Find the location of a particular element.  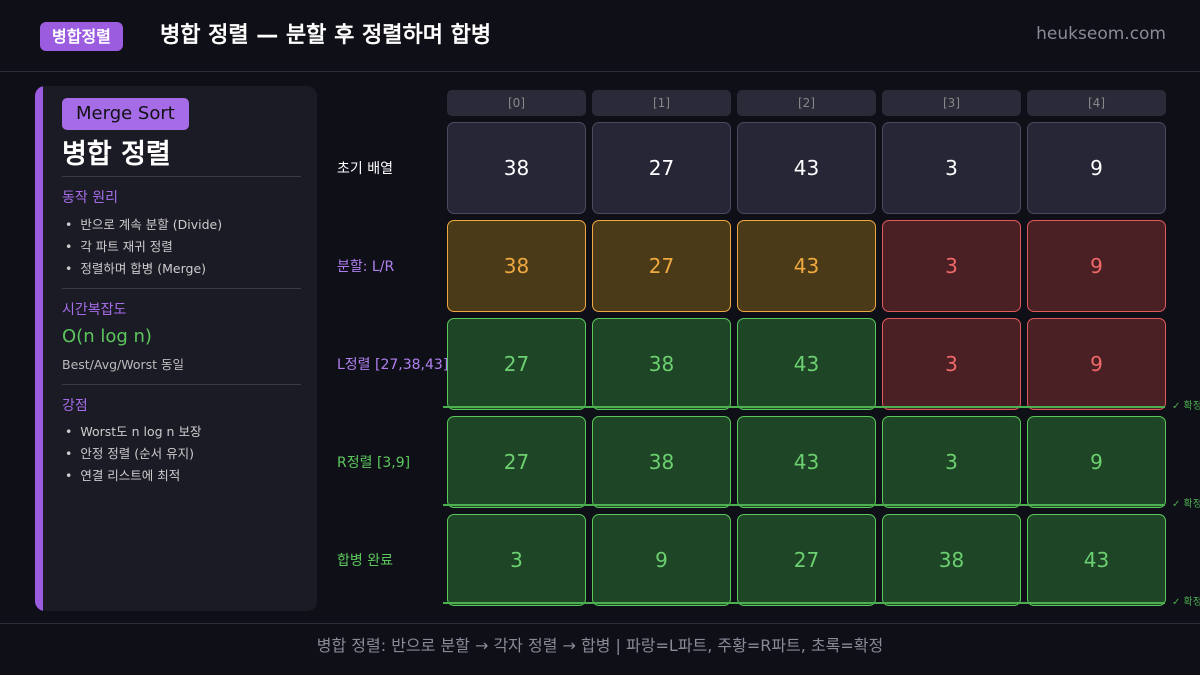

complexity-value: O(n log n) is located at coordinates (107, 336).